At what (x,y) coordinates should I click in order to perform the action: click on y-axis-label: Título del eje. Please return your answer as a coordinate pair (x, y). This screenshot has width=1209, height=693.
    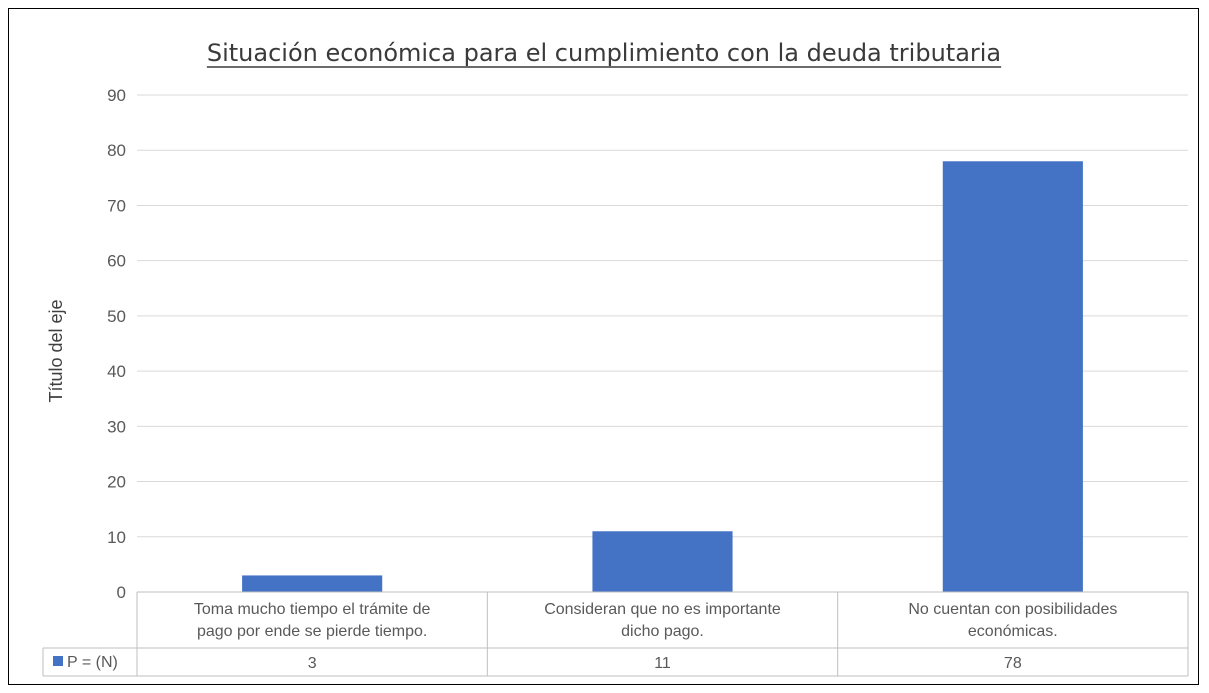
    Looking at the image, I should click on (56, 350).